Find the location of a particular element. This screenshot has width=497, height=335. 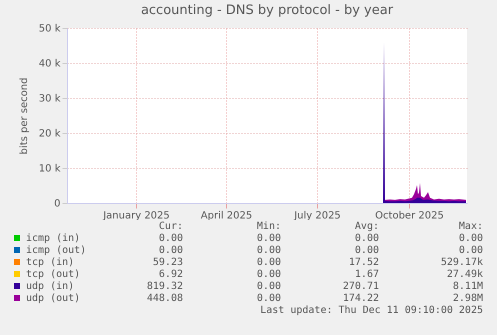

y-tick-label: 30 k is located at coordinates (49, 99).